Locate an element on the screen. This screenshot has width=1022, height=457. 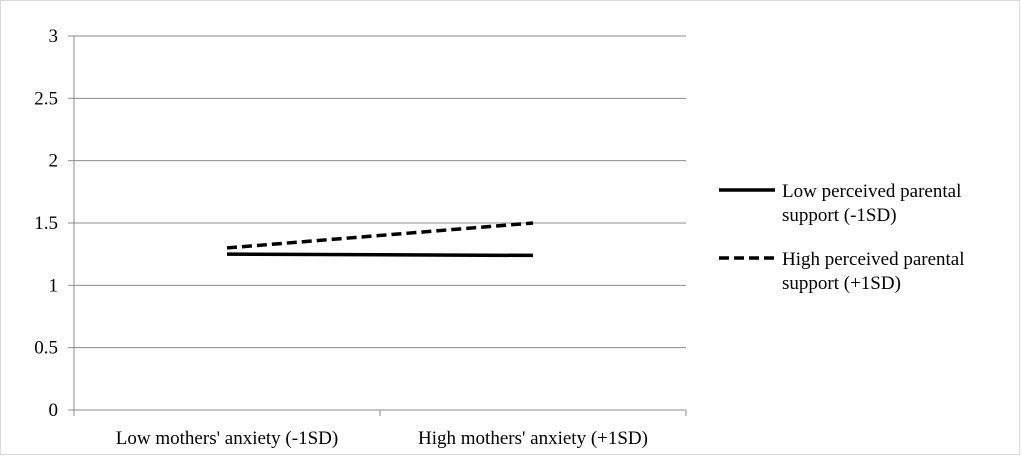
series-line-low-support is located at coordinates (380, 255).